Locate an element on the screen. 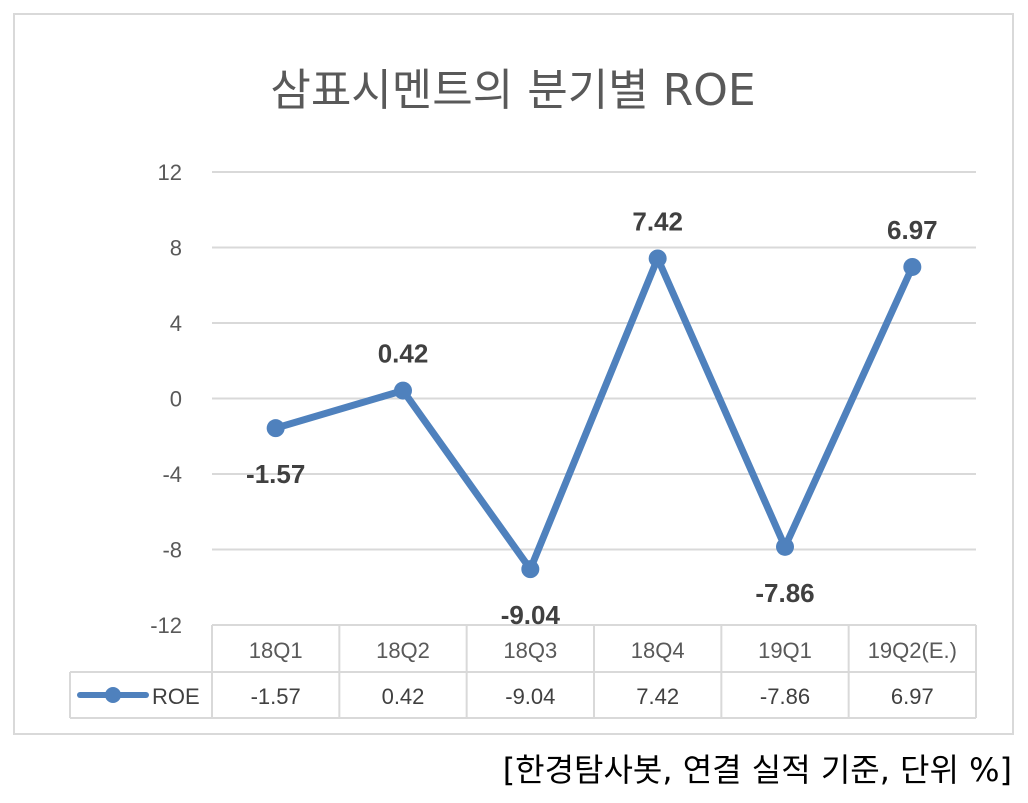 This screenshot has height=803, width=1028. table-cell-value: 7.42 is located at coordinates (657, 696).